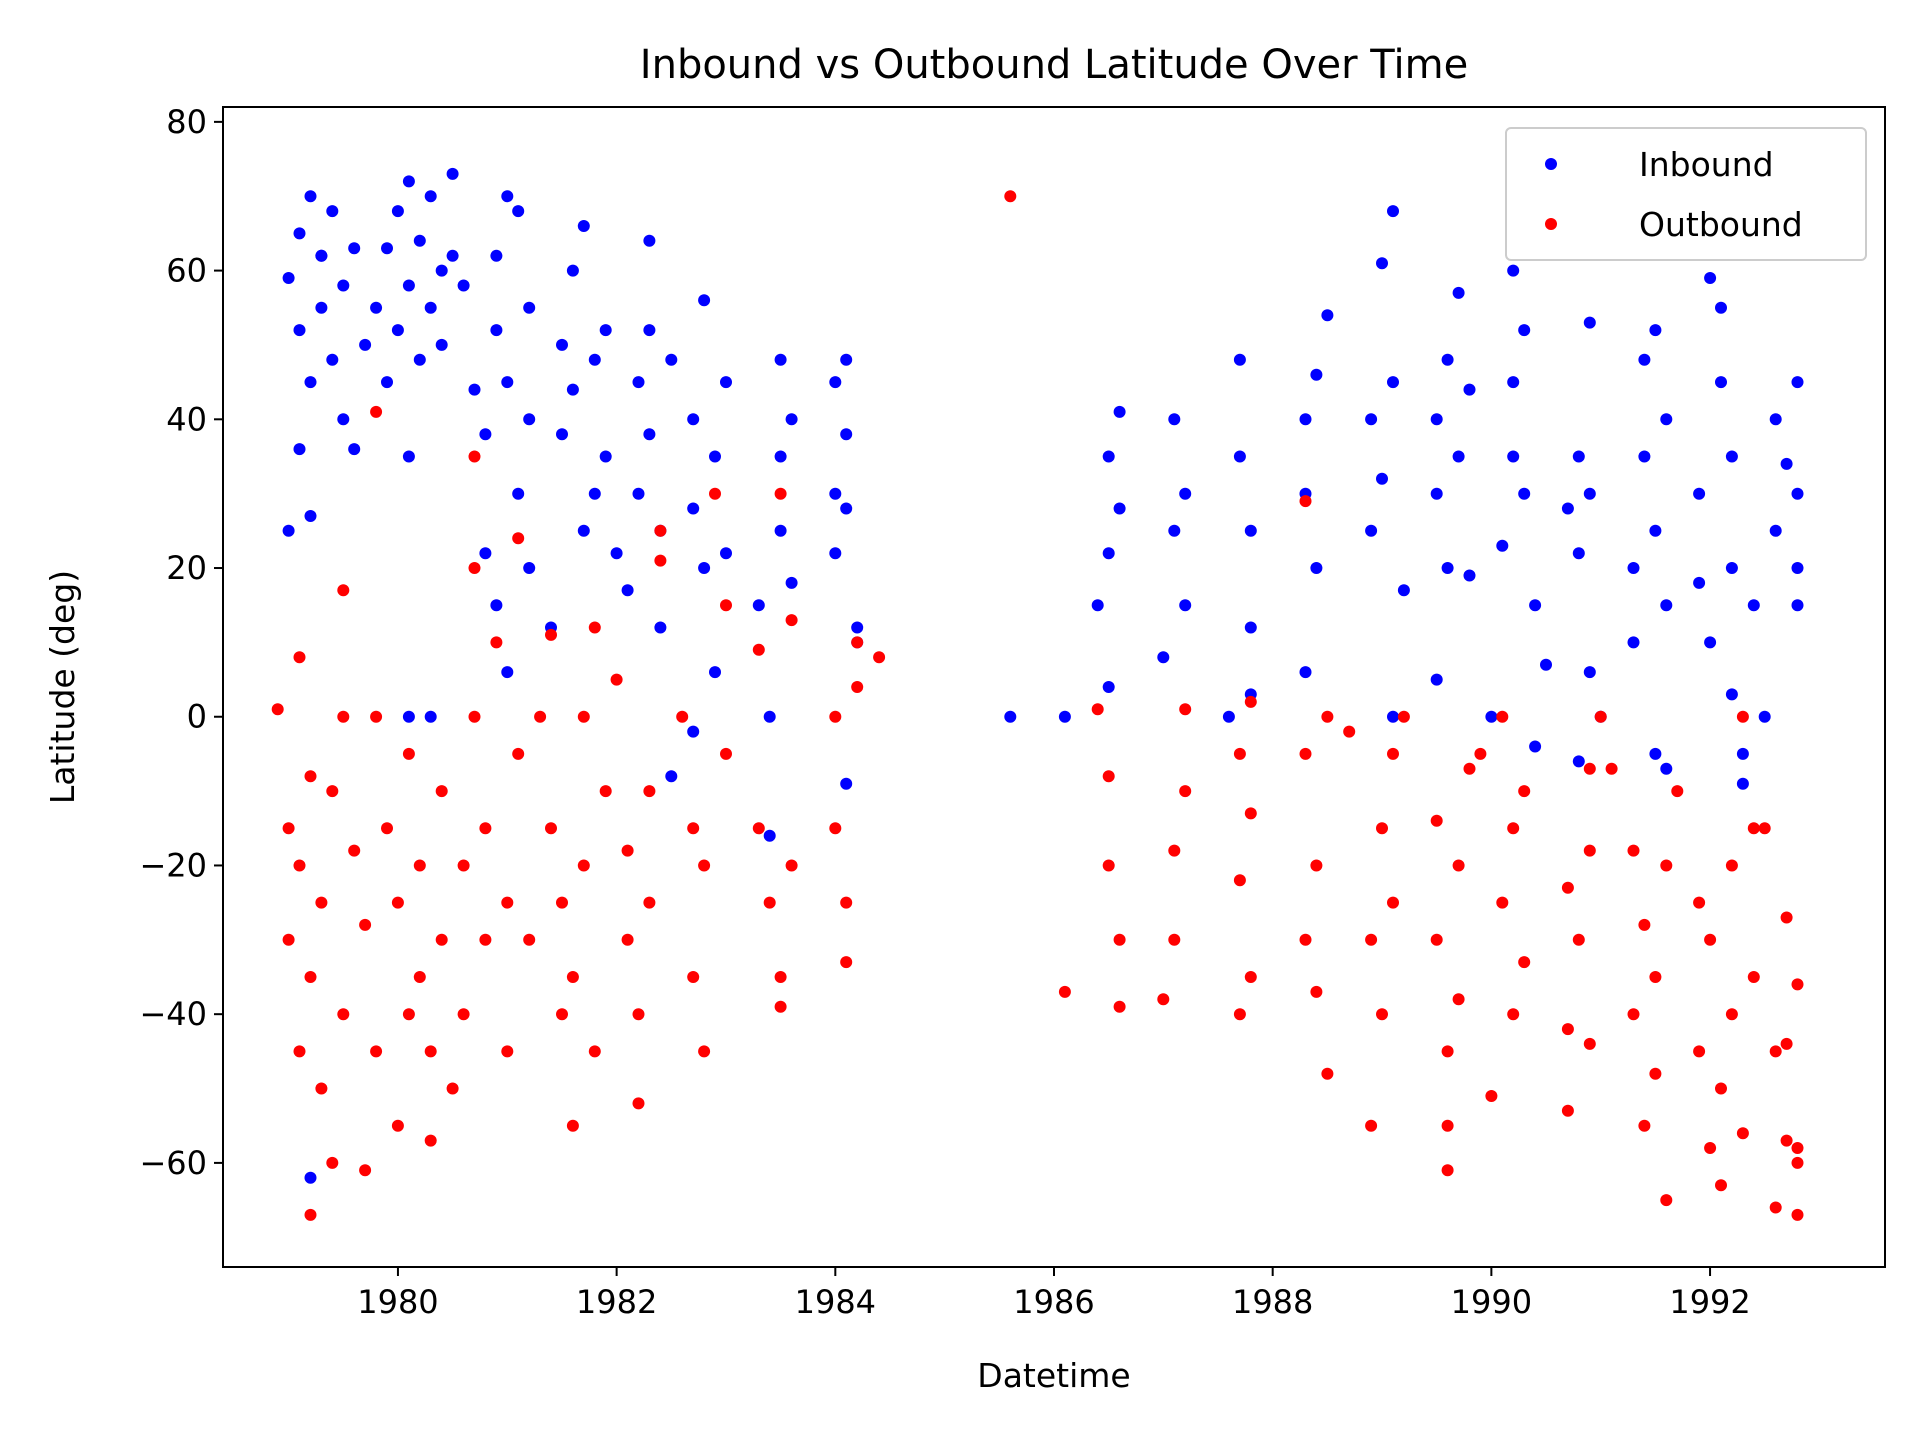  What do you see at coordinates (197, 717) in the screenshot?
I see `y-tick-label: 0` at bounding box center [197, 717].